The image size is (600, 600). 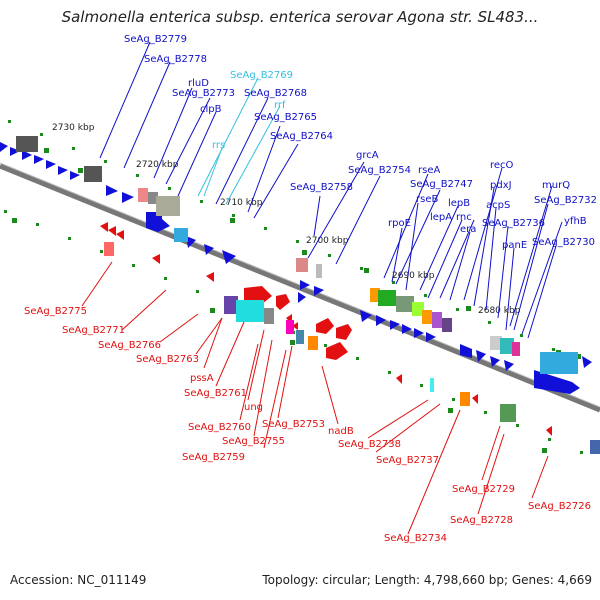 What do you see at coordinates (327, 241) in the screenshot?
I see `tick-label: 2700 kbp` at bounding box center [327, 241].